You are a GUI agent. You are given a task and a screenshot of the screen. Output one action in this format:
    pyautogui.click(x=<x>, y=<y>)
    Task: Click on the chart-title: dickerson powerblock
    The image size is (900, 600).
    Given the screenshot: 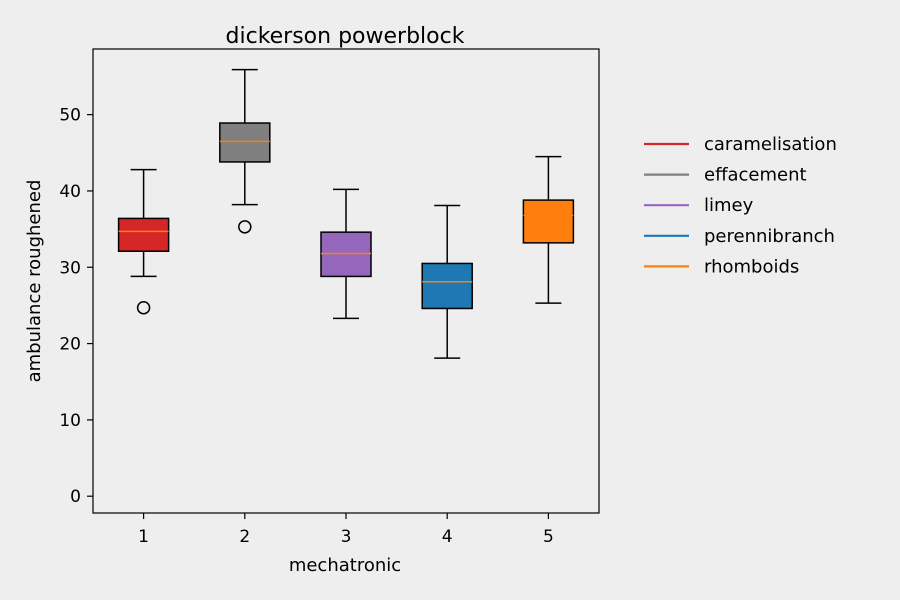 What is the action you would take?
    pyautogui.click(x=345, y=36)
    